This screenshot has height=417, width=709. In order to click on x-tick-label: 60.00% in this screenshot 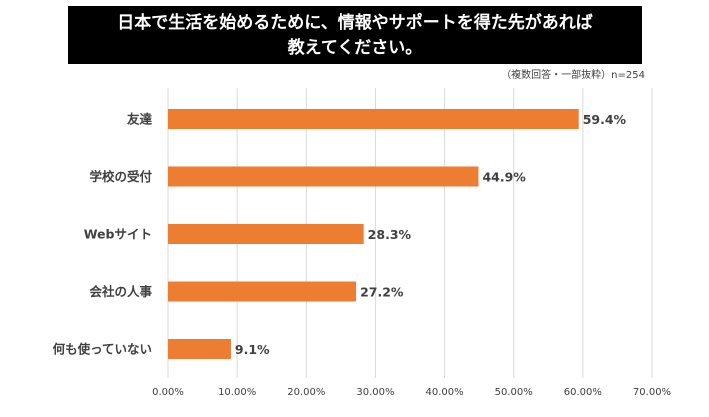, I will do `click(583, 392)`.